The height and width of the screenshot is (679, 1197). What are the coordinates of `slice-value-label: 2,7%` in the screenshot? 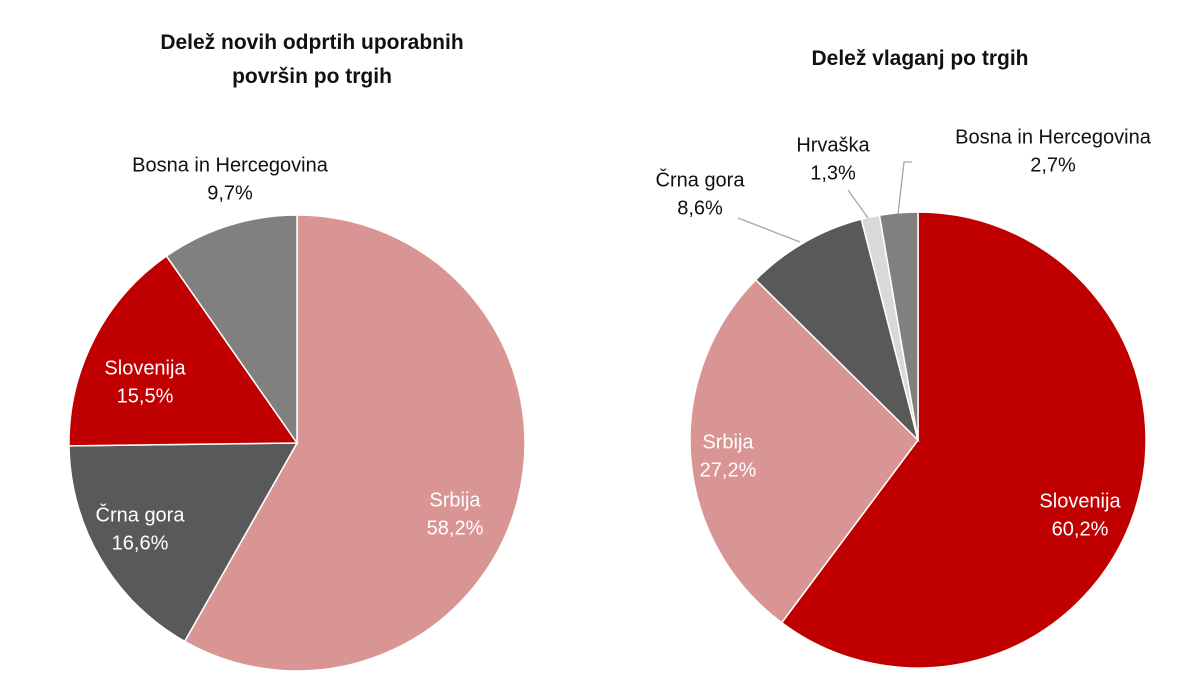 It's located at (1053, 165).